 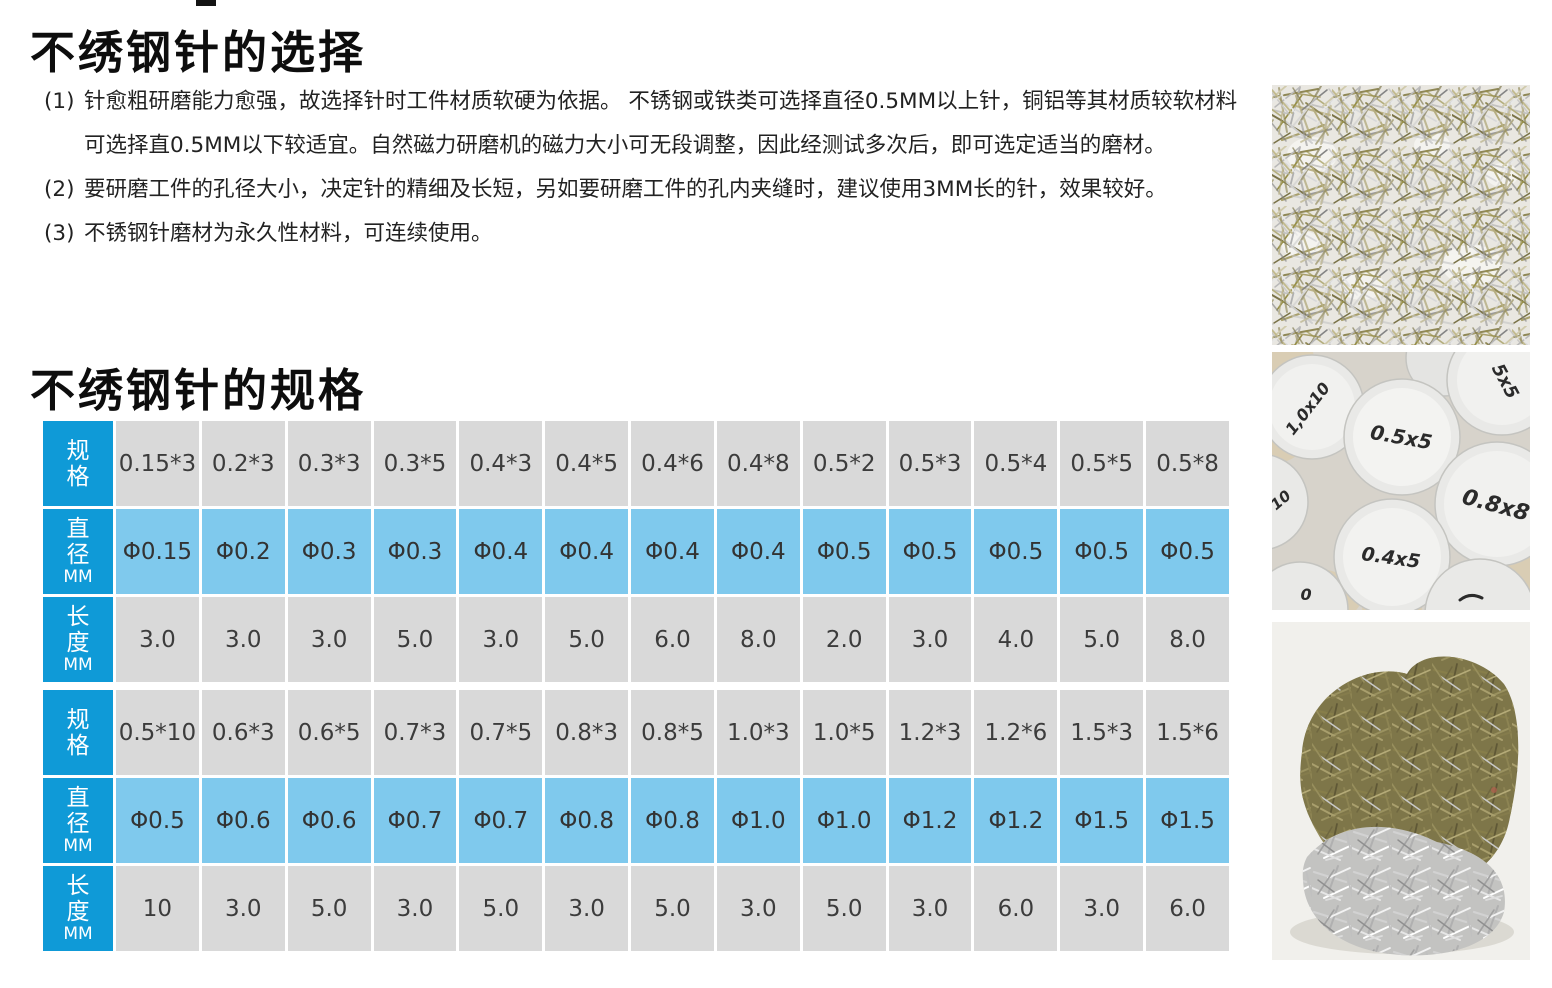 What do you see at coordinates (157, 908) in the screenshot?
I see `length-cell: 10` at bounding box center [157, 908].